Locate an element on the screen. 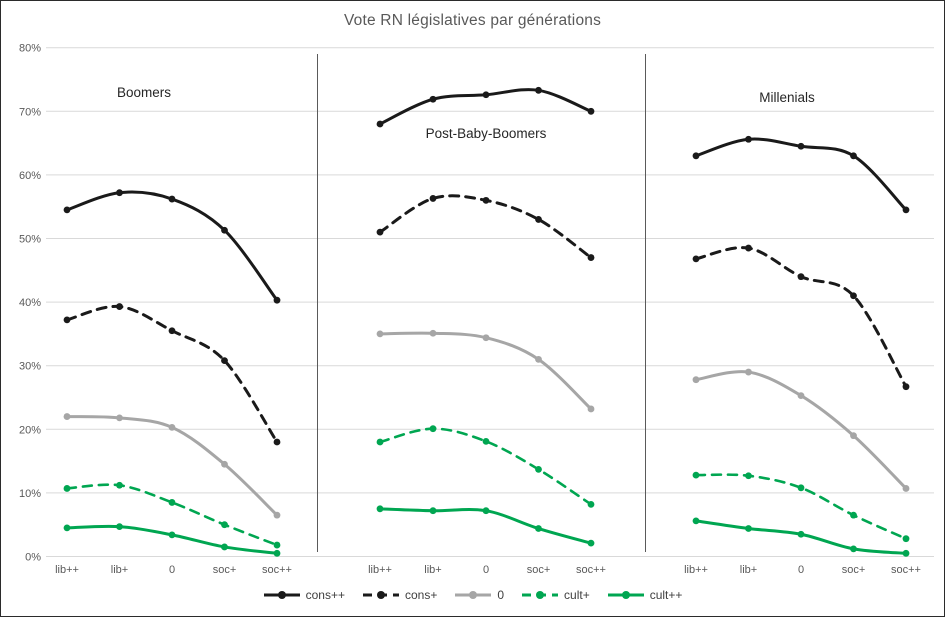 This screenshot has height=617, width=945. x-axis-tick-label-millenials-lib: lib++ is located at coordinates (696, 570).